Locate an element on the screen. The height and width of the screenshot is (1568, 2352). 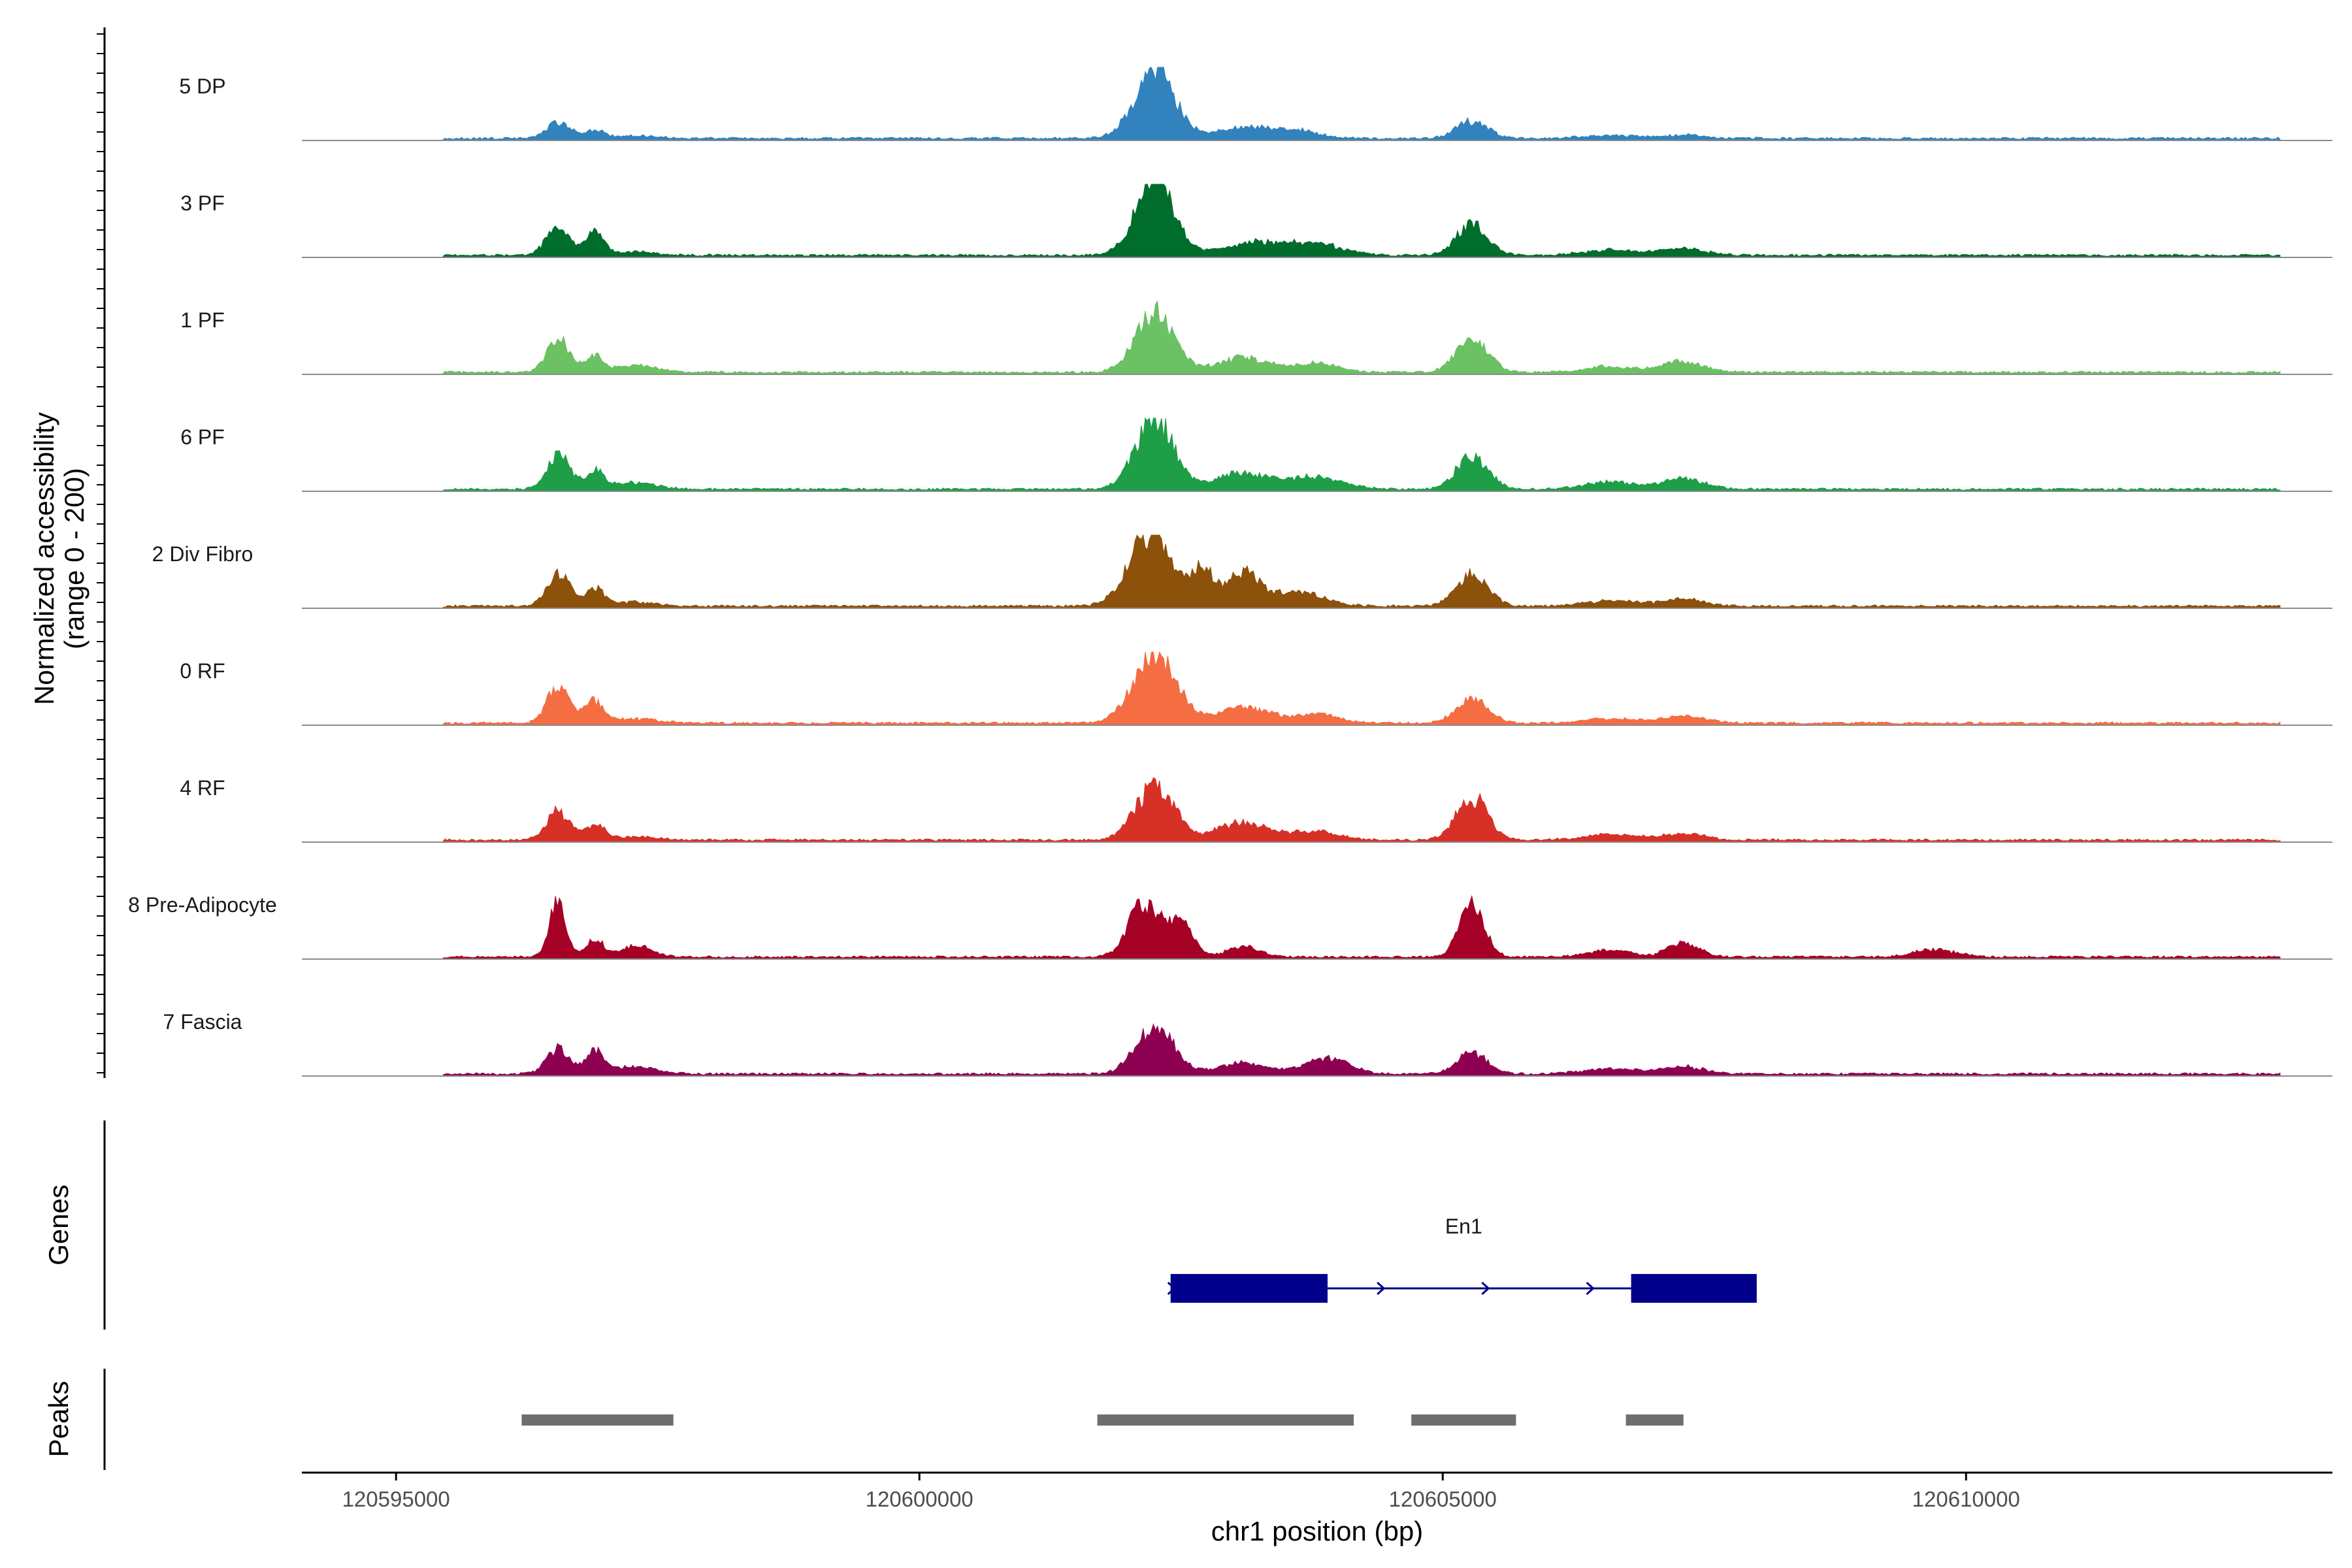
track-4-rf: 4 RF is located at coordinates (1256, 809).